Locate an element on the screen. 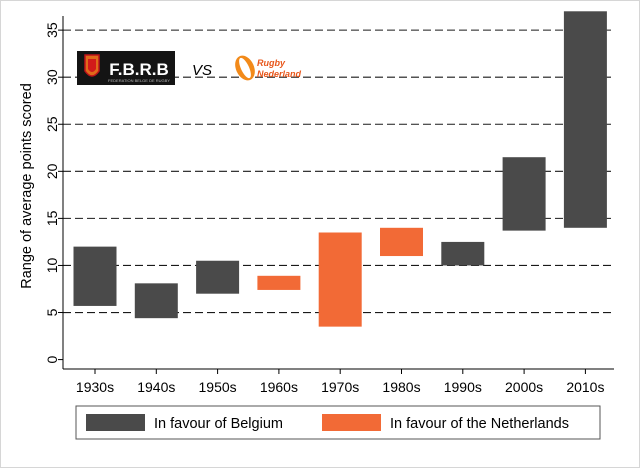 The width and height of the screenshot is (640, 472). x-tick-label: 2000s is located at coordinates (524, 387).